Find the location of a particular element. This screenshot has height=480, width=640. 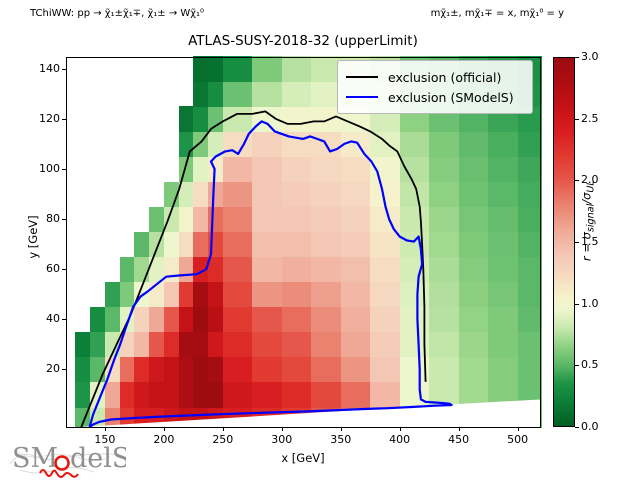

y-tick-label: 120 is located at coordinates (49, 118).